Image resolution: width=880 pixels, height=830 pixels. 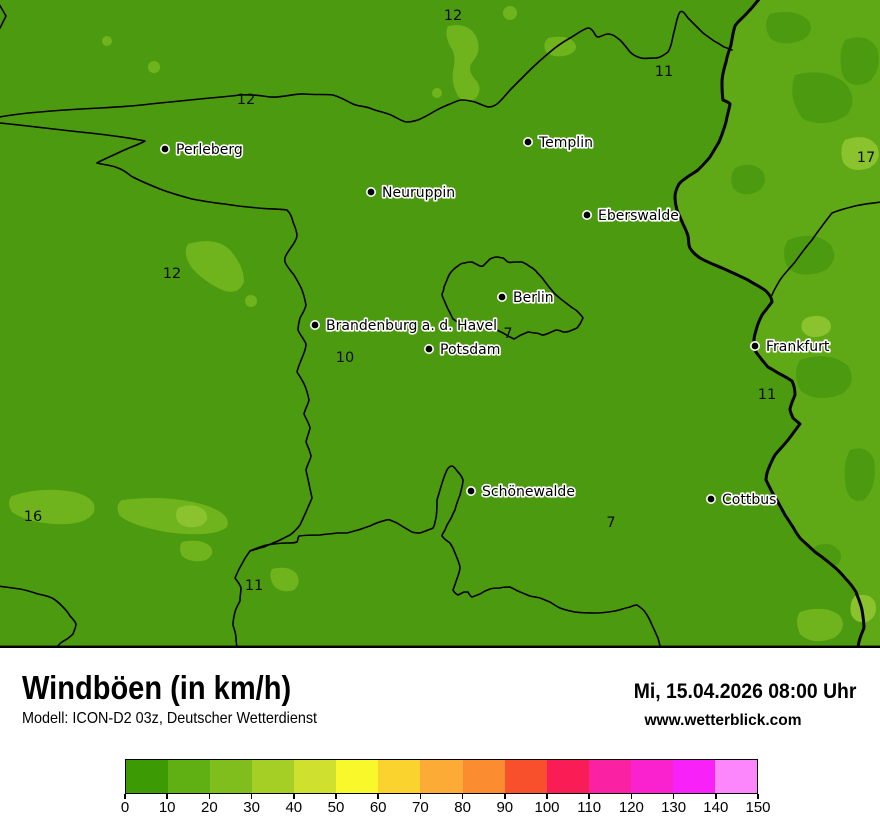 I want to click on legend-tick-label: 30, so click(x=251, y=807).